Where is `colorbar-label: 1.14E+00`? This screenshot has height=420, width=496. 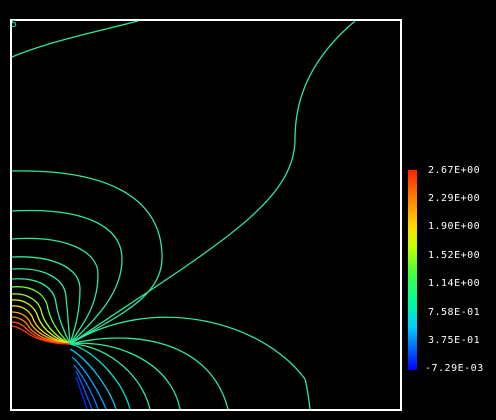
colorbar-label: 1.14E+00 is located at coordinates (454, 283).